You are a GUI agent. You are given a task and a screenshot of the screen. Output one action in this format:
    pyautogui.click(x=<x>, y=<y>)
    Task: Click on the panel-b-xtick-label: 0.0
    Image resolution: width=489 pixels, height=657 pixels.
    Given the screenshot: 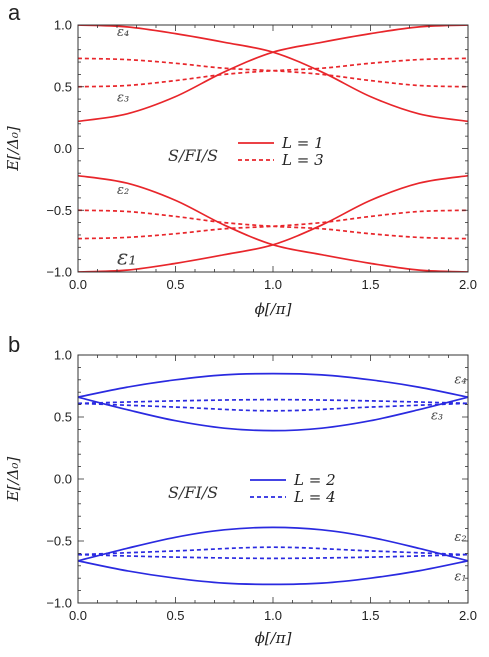 What is the action you would take?
    pyautogui.click(x=78, y=615)
    